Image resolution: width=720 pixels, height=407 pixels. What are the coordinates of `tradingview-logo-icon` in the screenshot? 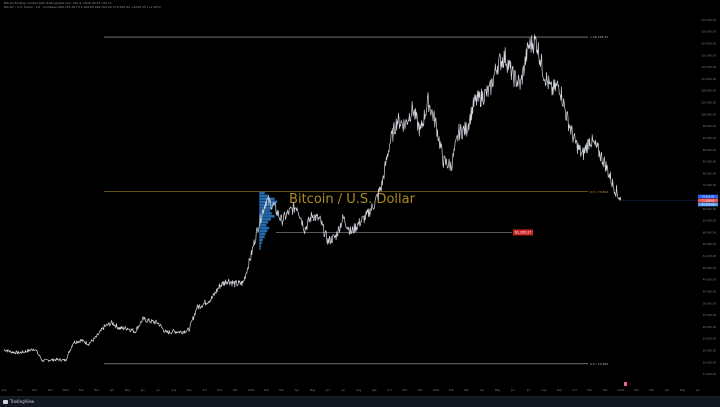 It's located at (5, 401).